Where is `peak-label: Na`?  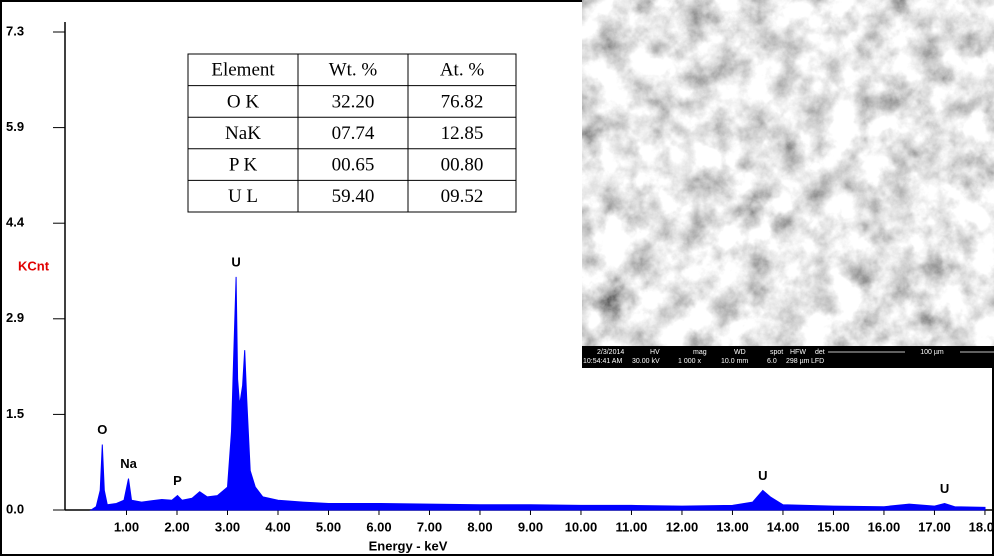
peak-label: Na is located at coordinates (128, 463).